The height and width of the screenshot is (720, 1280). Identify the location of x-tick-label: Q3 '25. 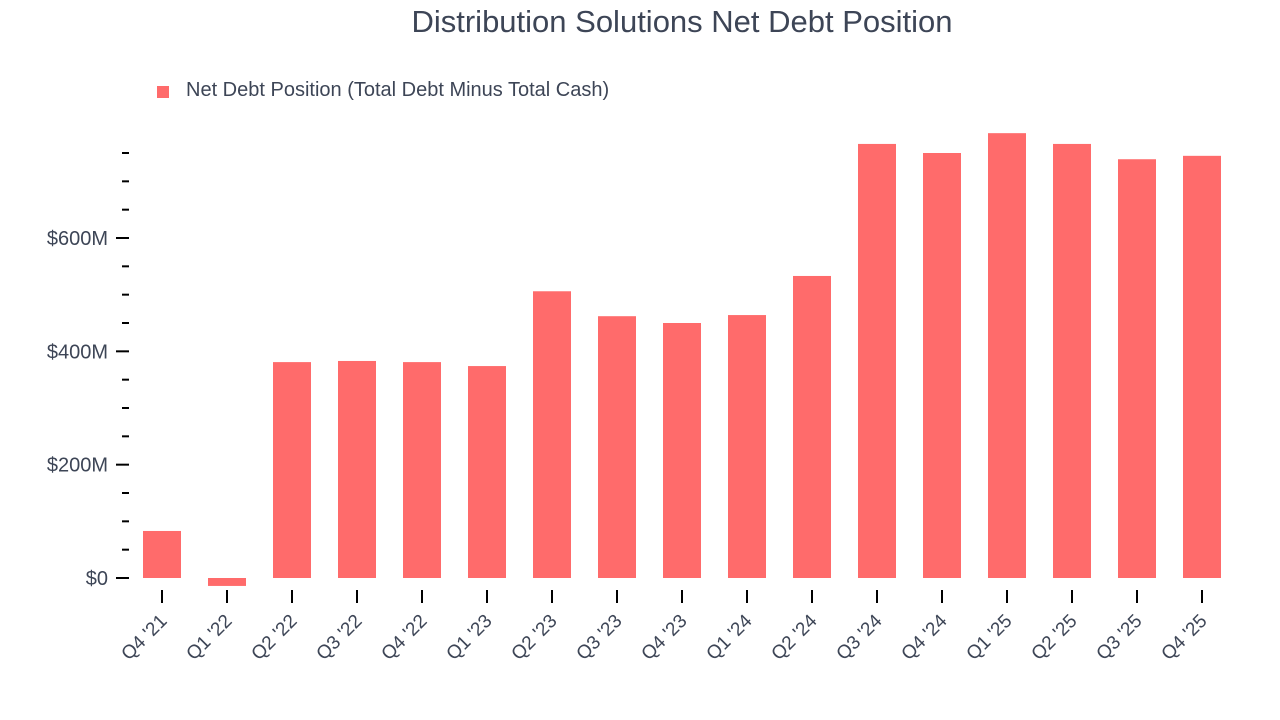
(1120, 638).